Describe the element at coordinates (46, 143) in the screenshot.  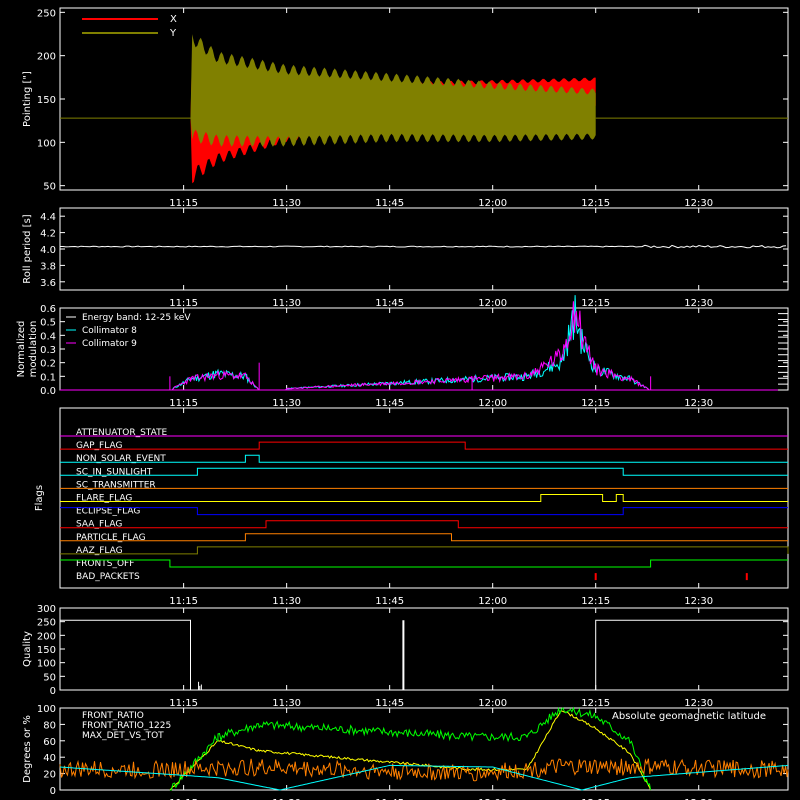
I see `pointing-ytick-label-3: 100` at that location.